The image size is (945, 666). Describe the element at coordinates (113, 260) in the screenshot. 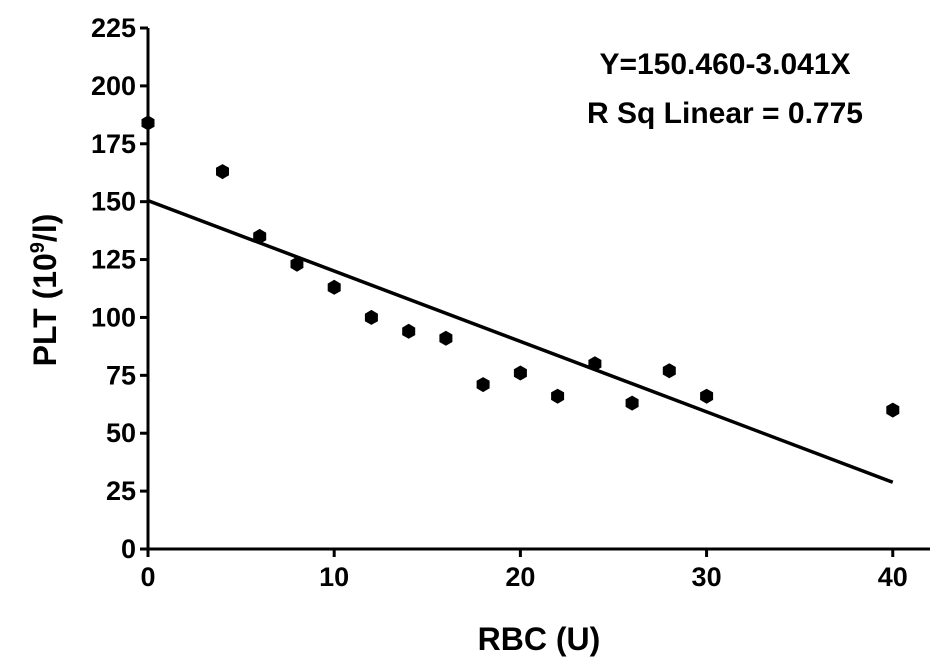

I see `y-tick-label: 125` at that location.